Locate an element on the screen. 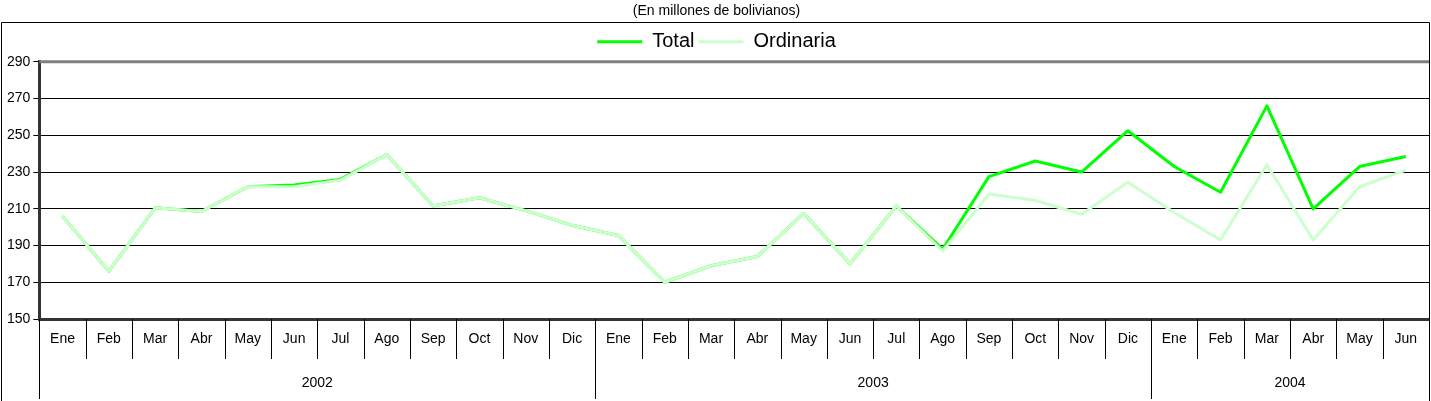  text: 2004 is located at coordinates (1290, 381).